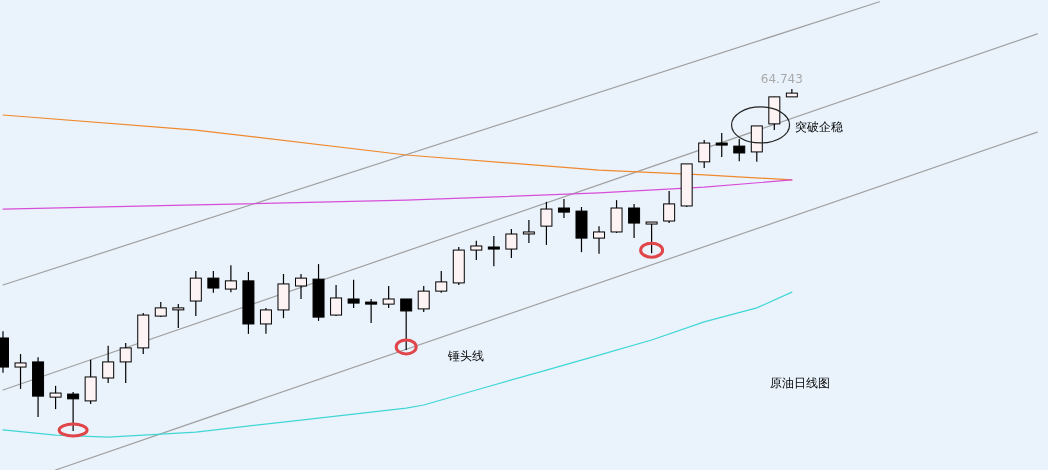 This screenshot has height=470, width=1048. I want to click on annotation: 原油日线图, so click(800, 383).